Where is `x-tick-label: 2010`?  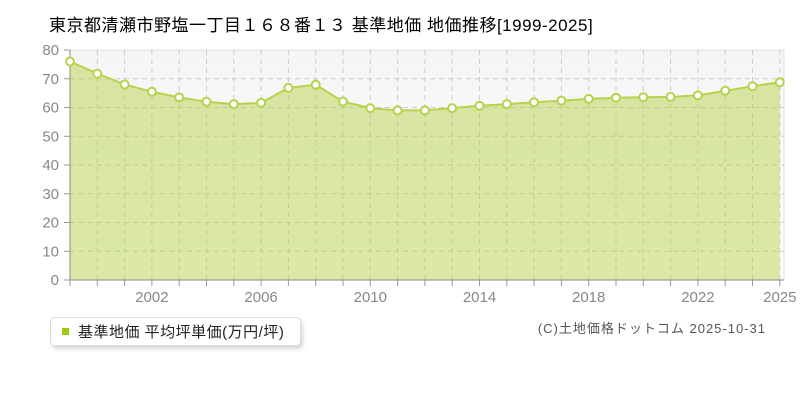 x-tick-label: 2010 is located at coordinates (370, 297).